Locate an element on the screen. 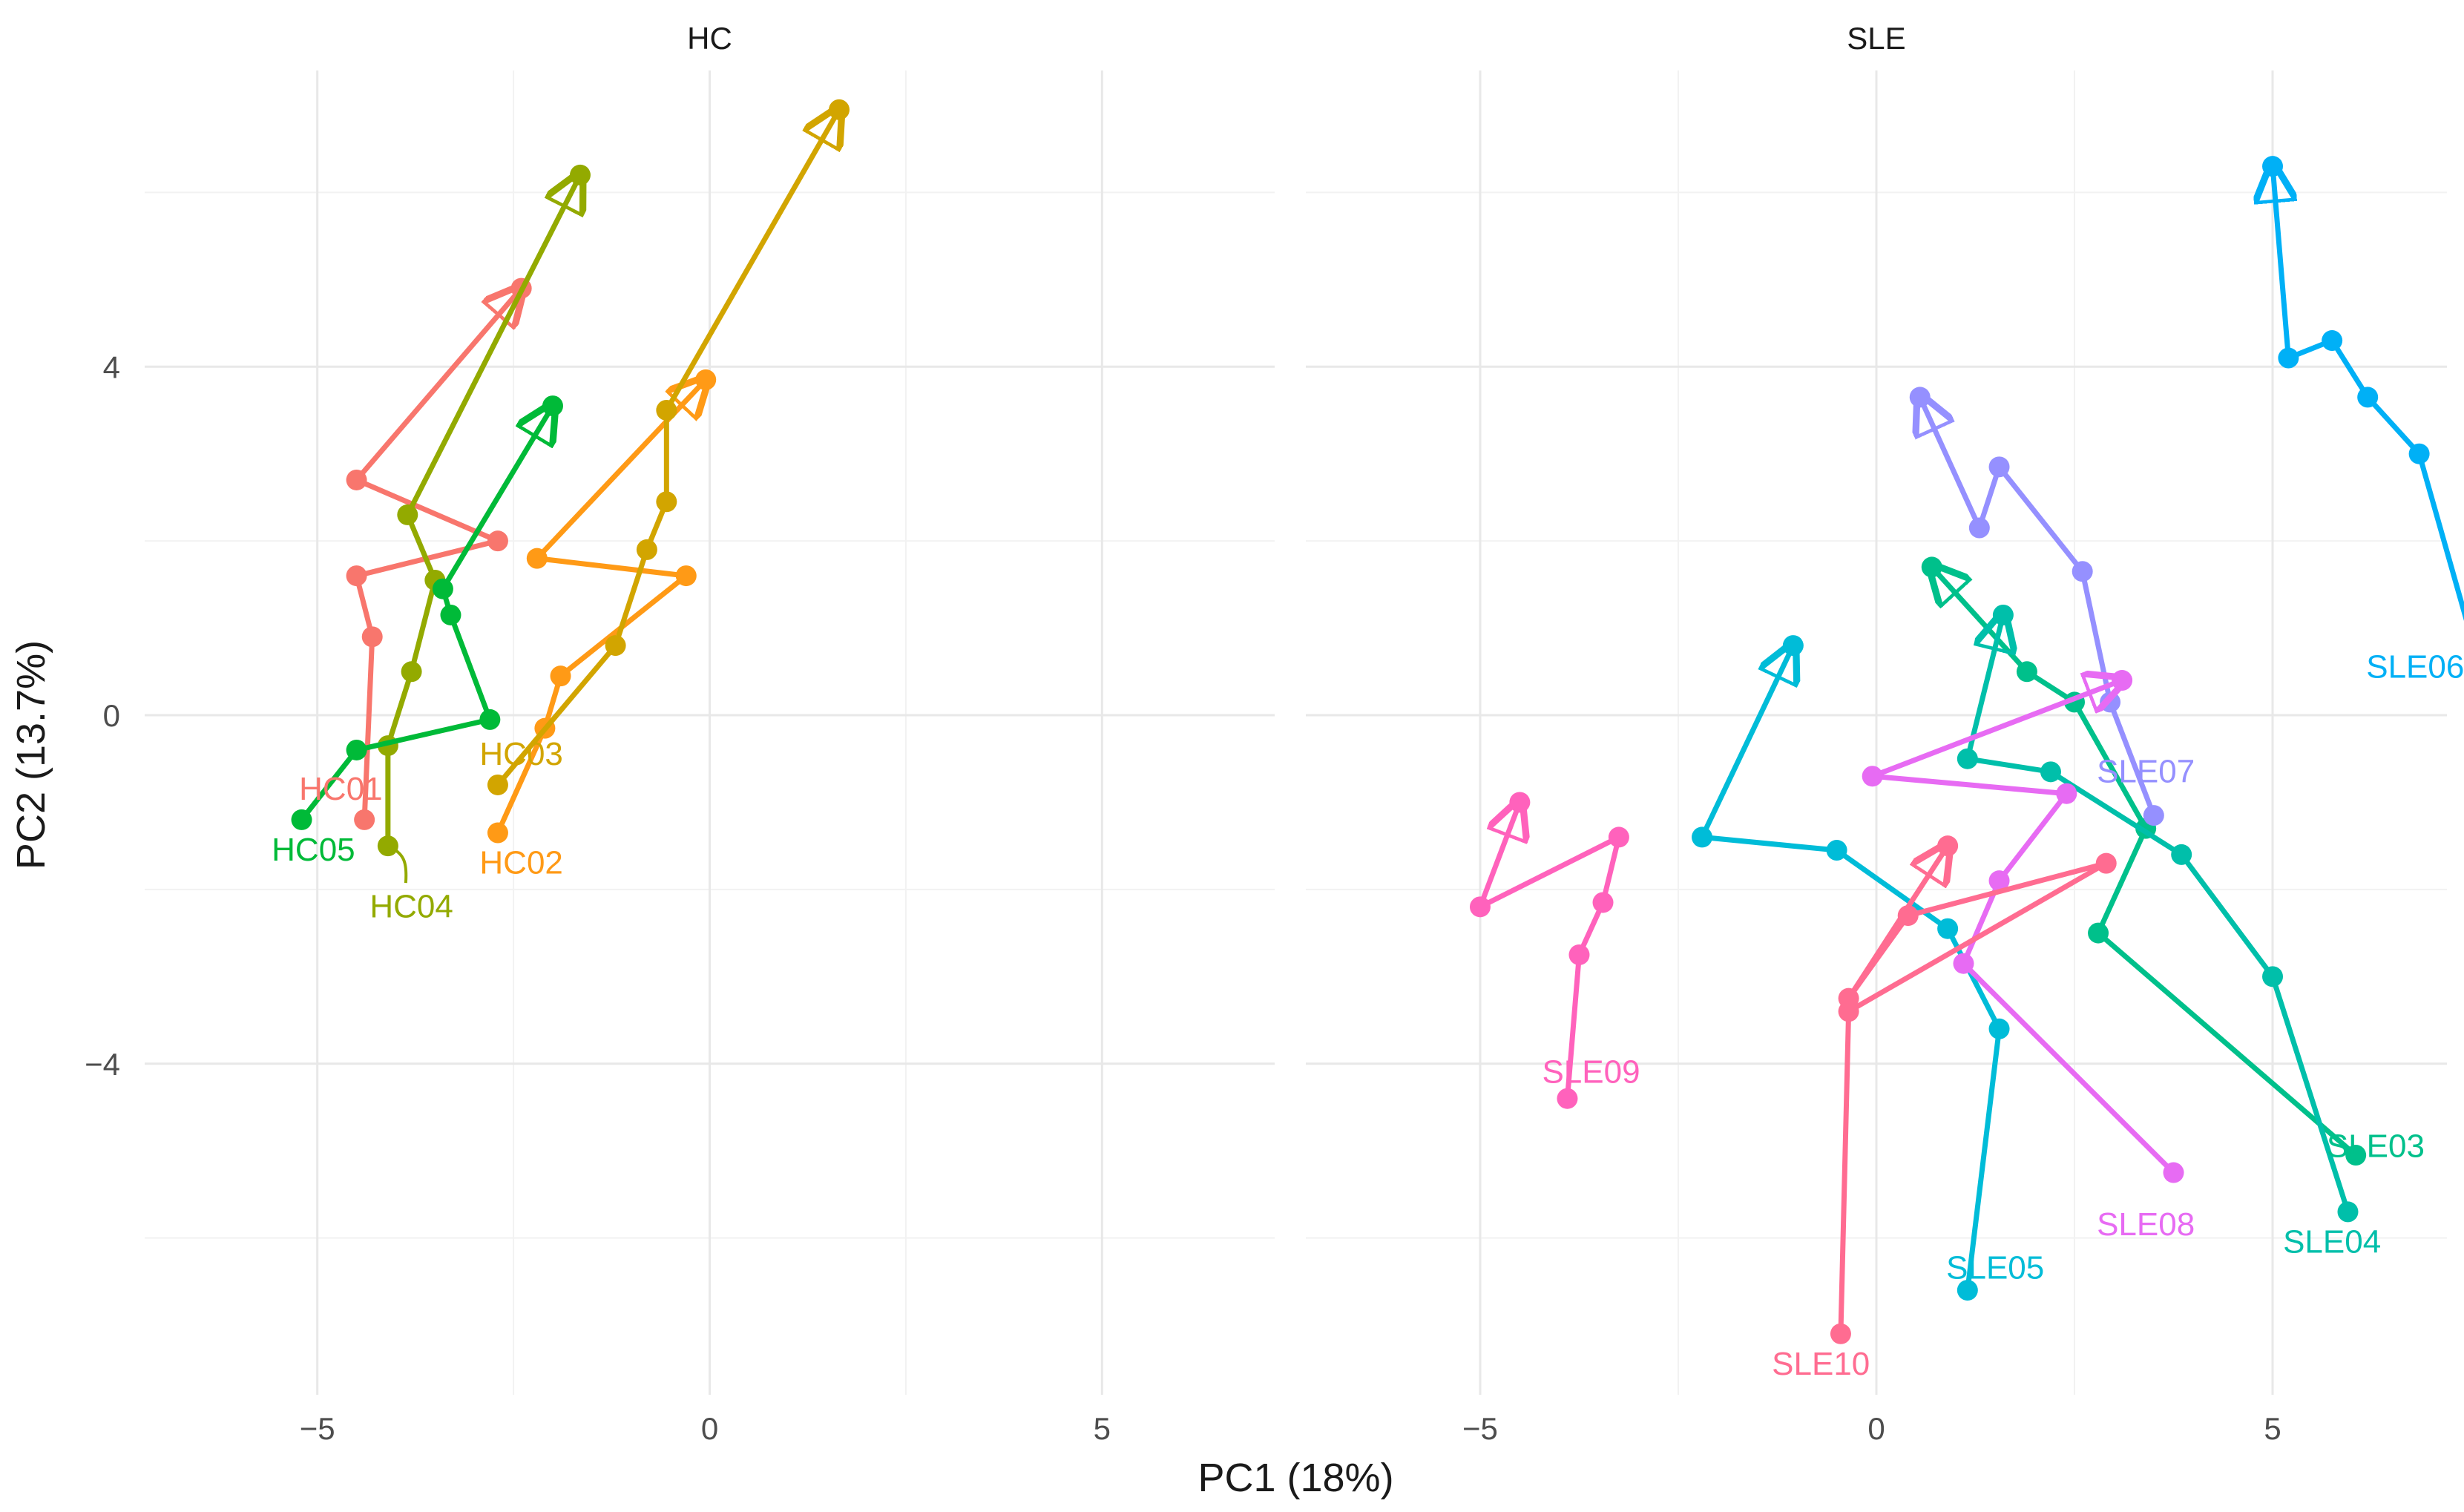 The image size is (2464, 1512). x-axis-title: PC1 (18%) is located at coordinates (1295, 1478).